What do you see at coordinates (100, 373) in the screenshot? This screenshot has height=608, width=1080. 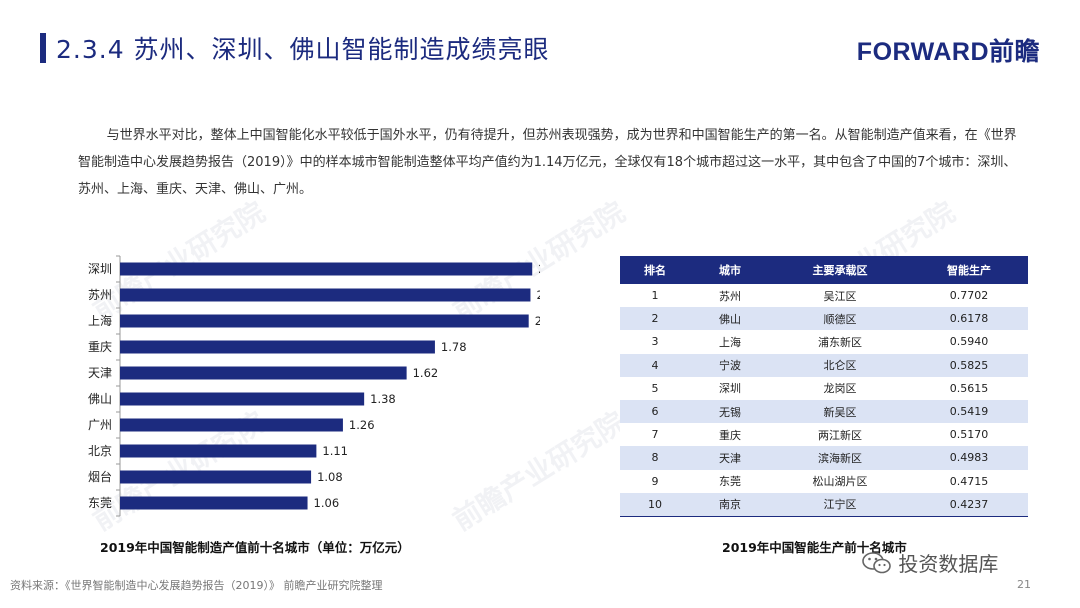 I see `category-label: 天津` at bounding box center [100, 373].